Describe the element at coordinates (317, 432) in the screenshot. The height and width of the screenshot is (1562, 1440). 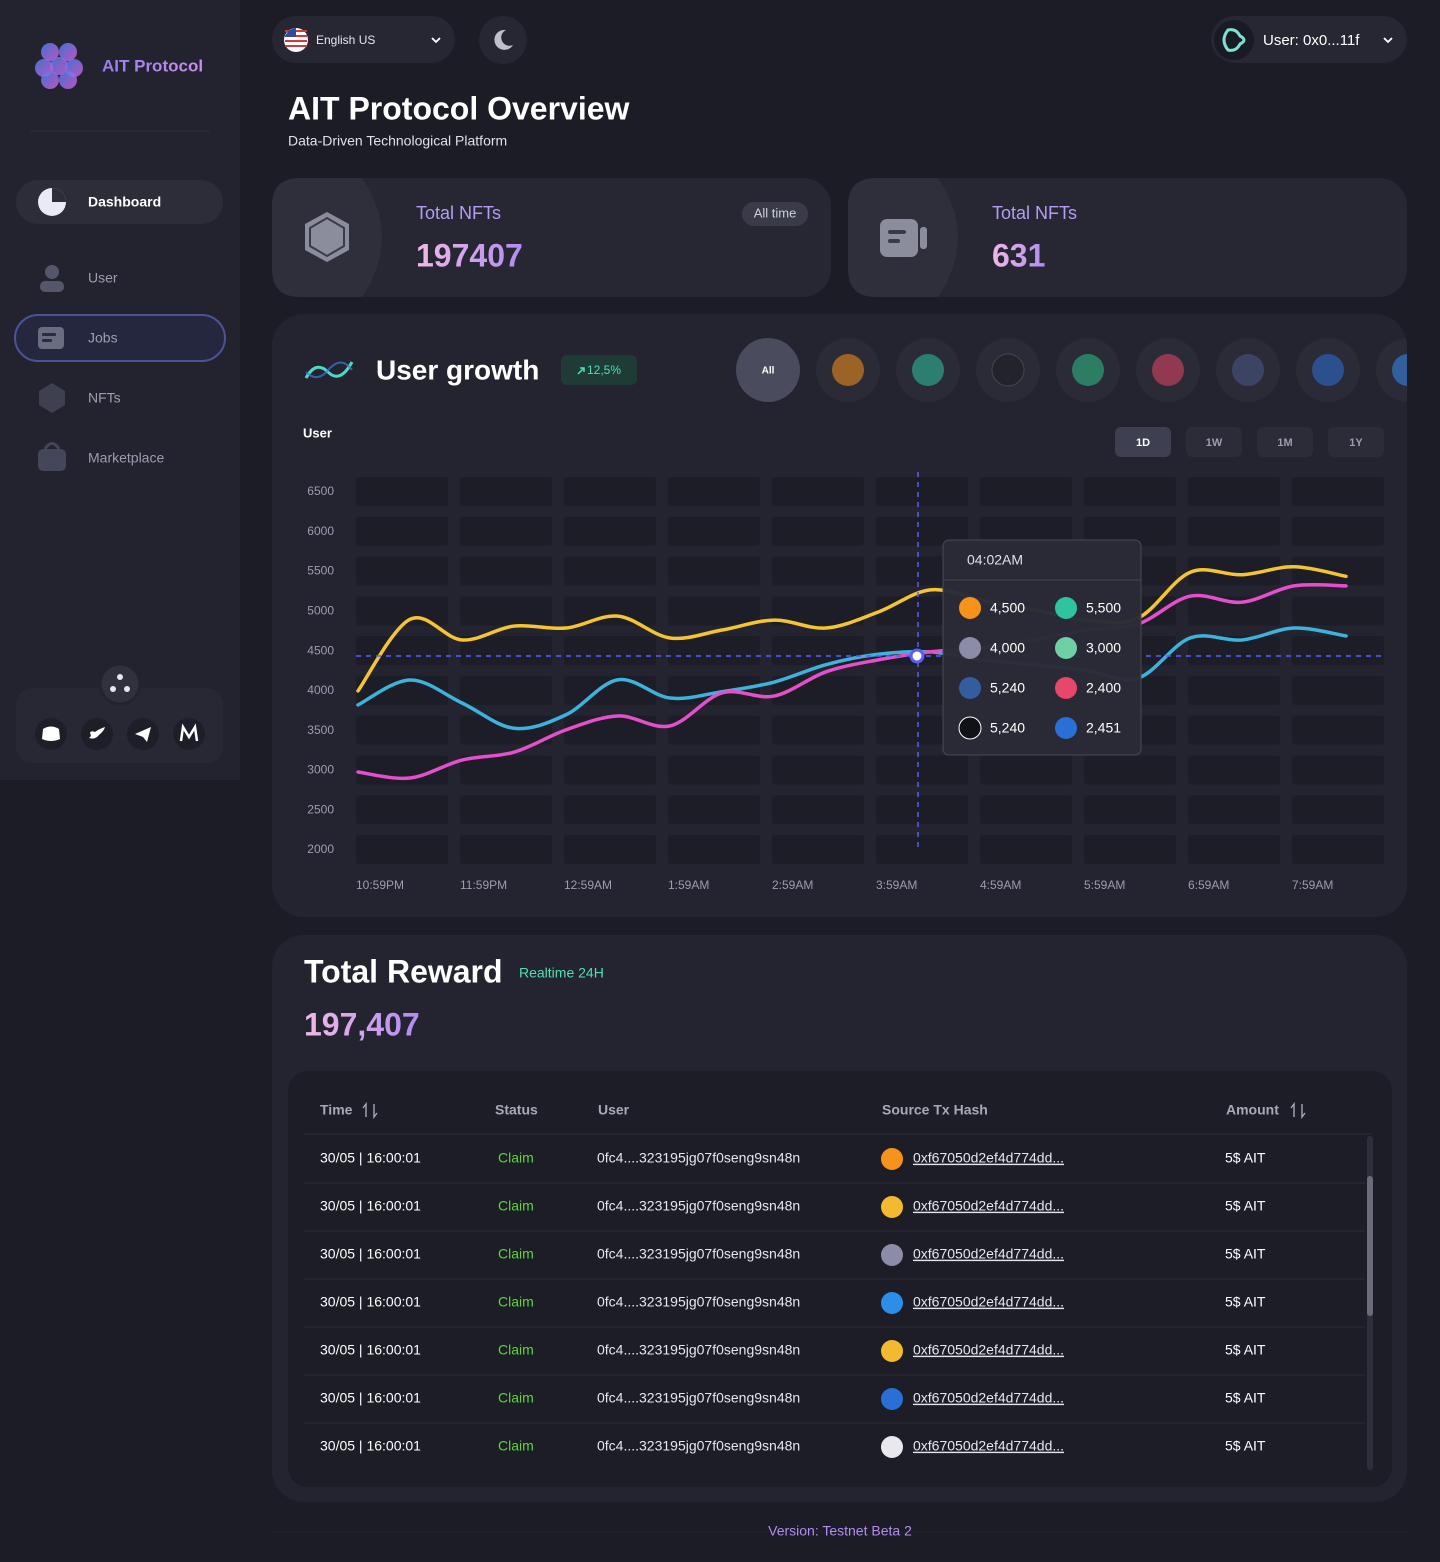
I see `y-axis-label: User` at that location.